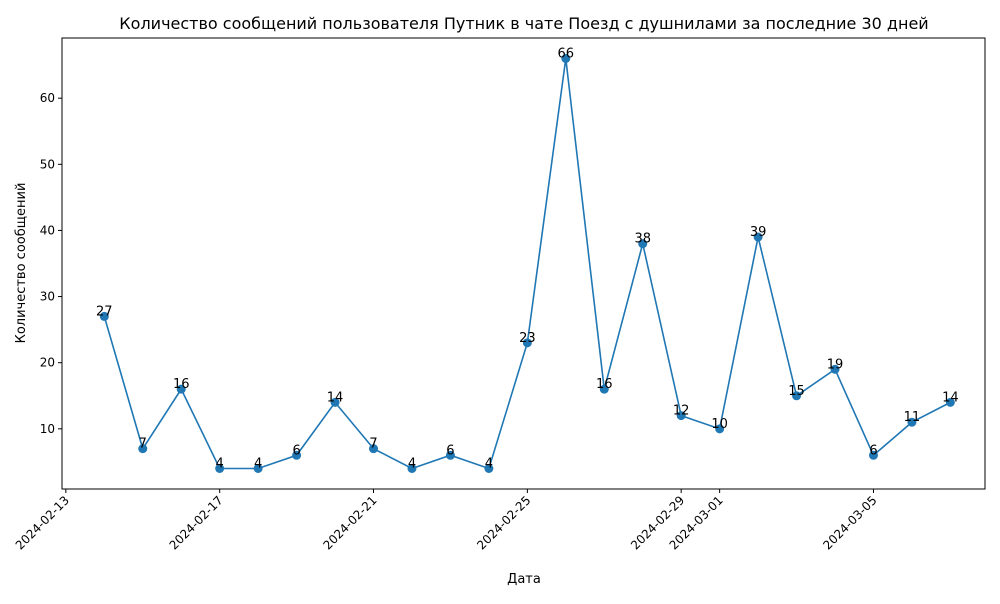 The width and height of the screenshot is (1000, 604). Describe the element at coordinates (47, 363) in the screenshot. I see `y-tick-label: 20` at that location.